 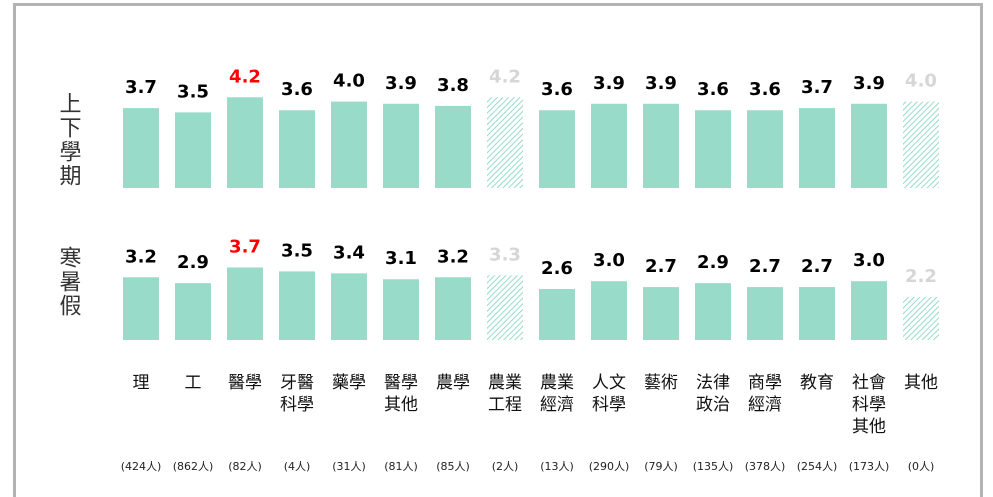 What do you see at coordinates (69, 282) in the screenshot?
I see `row-label: 寒暑假` at bounding box center [69, 282].